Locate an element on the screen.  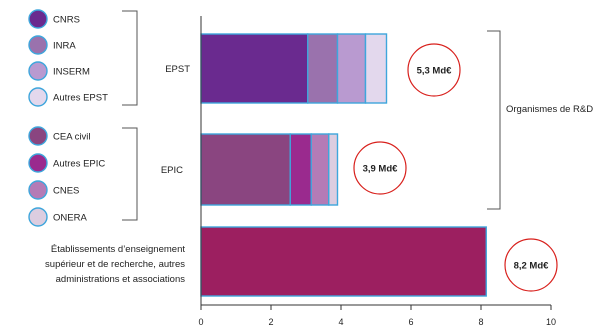
legend-label: ONERA is located at coordinates (70, 218).